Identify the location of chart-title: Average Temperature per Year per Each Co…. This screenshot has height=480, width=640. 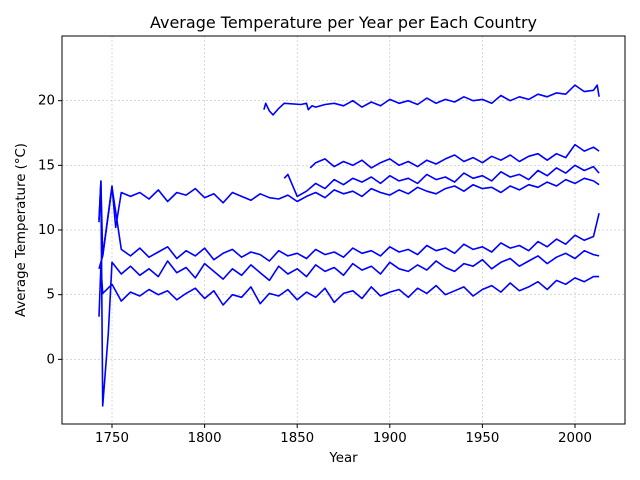
(343, 22).